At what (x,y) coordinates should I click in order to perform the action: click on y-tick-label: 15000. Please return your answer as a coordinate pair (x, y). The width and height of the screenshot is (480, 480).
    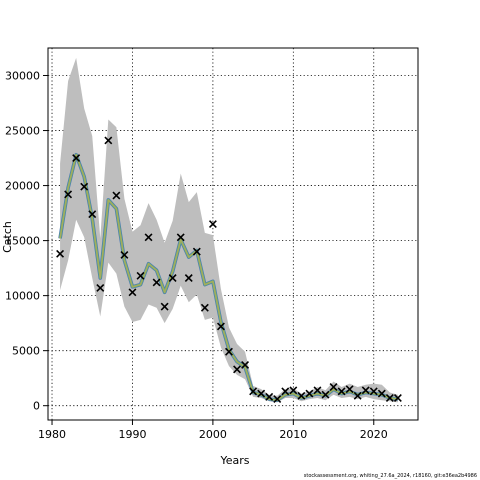
    Looking at the image, I should click on (22, 241).